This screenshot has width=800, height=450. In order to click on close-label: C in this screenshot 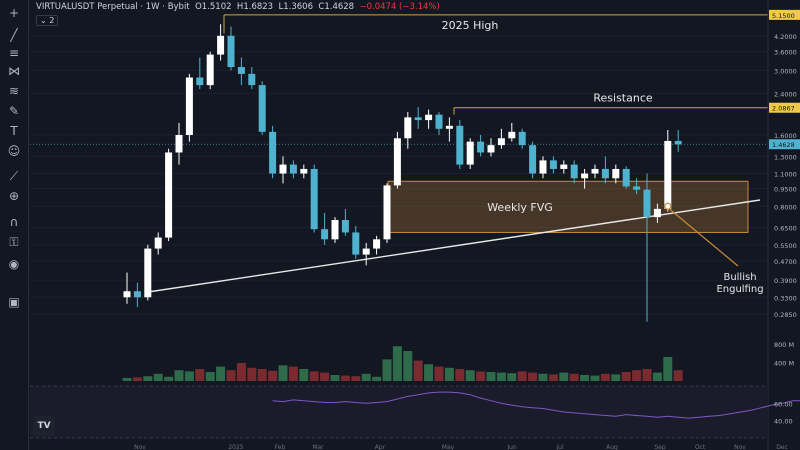, I will do `click(321, 7)`.